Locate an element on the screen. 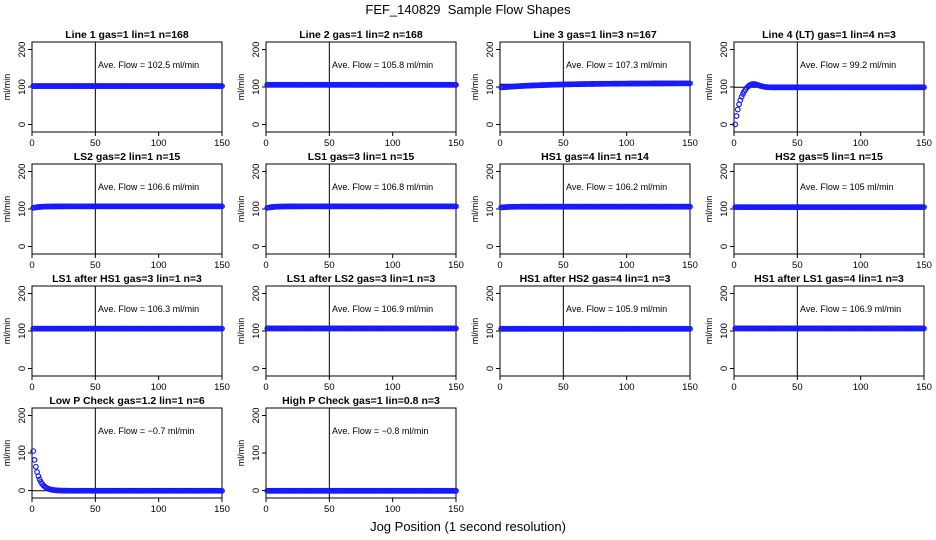  average-flow-annotation: Ave. Flow = 106.9 ml/min is located at coordinates (382, 309).